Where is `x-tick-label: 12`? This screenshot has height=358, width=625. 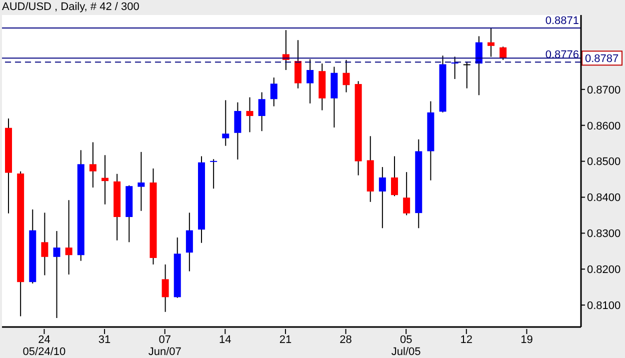 x-tick-label: 12 is located at coordinates (466, 340).